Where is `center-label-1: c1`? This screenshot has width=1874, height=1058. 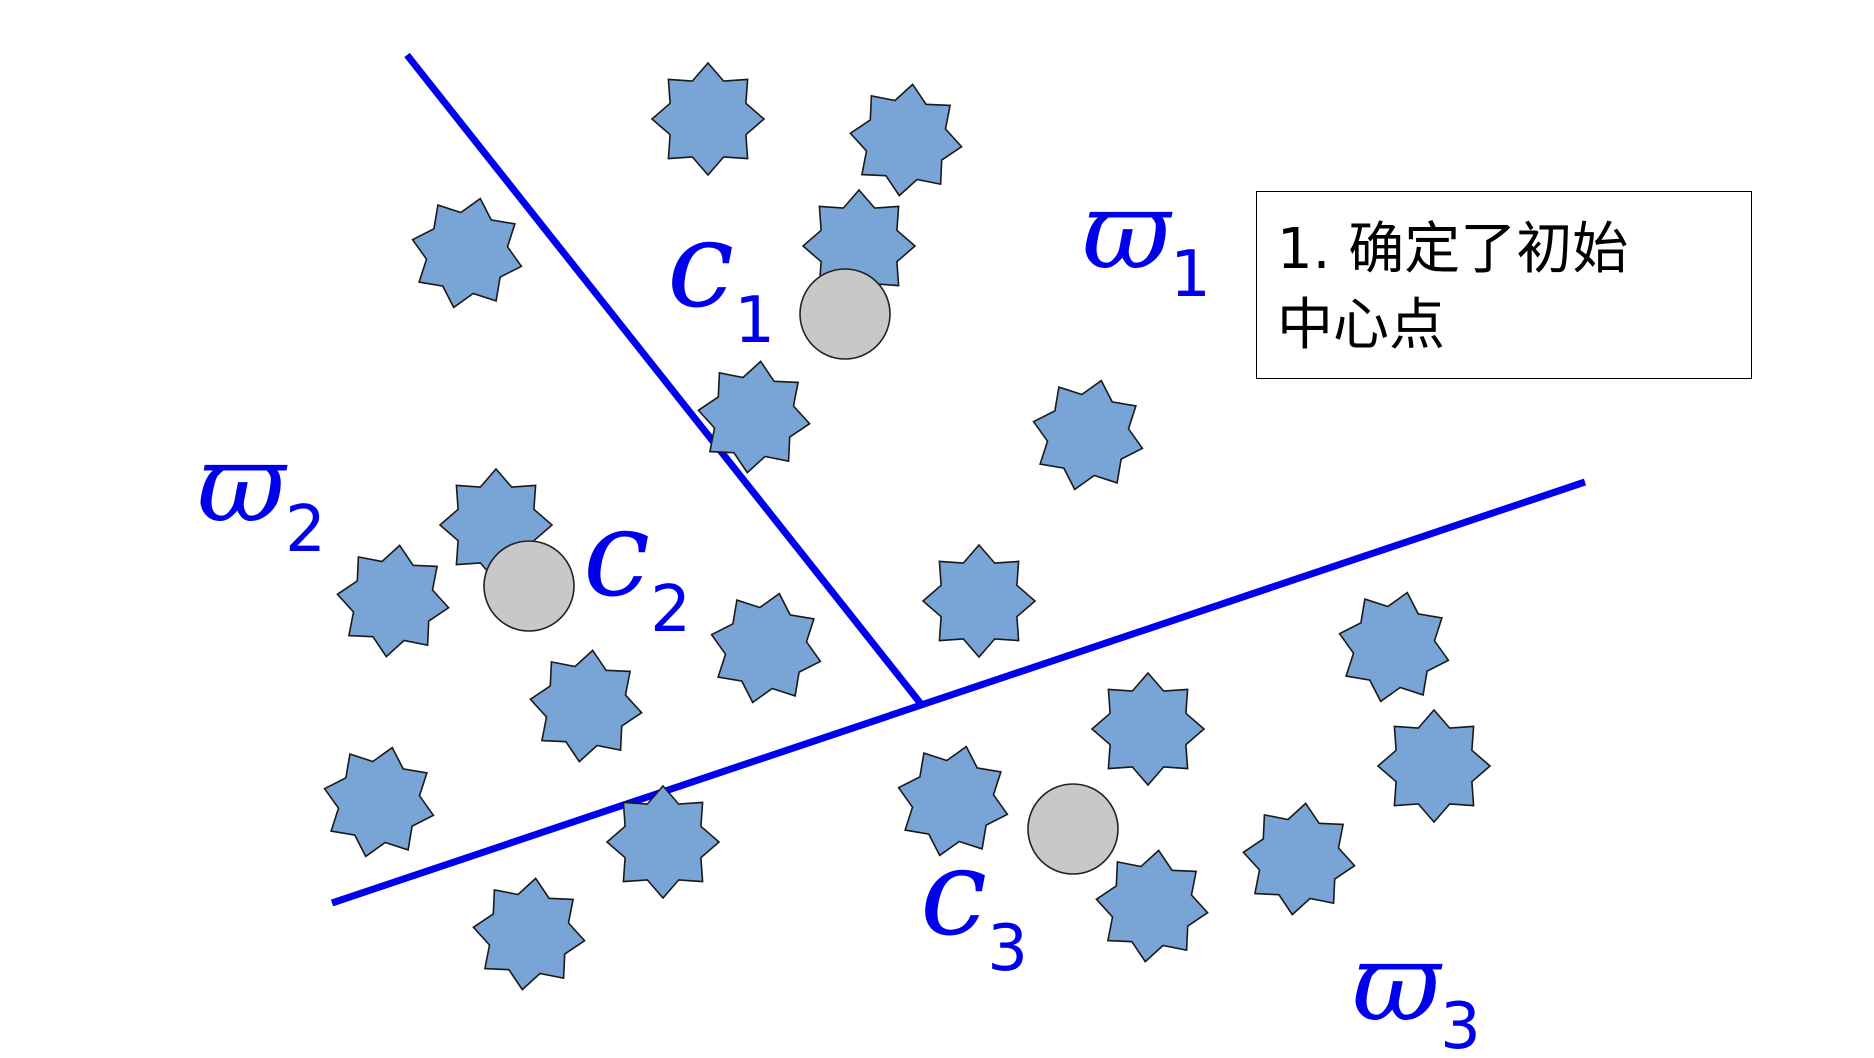 center-label-1: c1 is located at coordinates (721, 277).